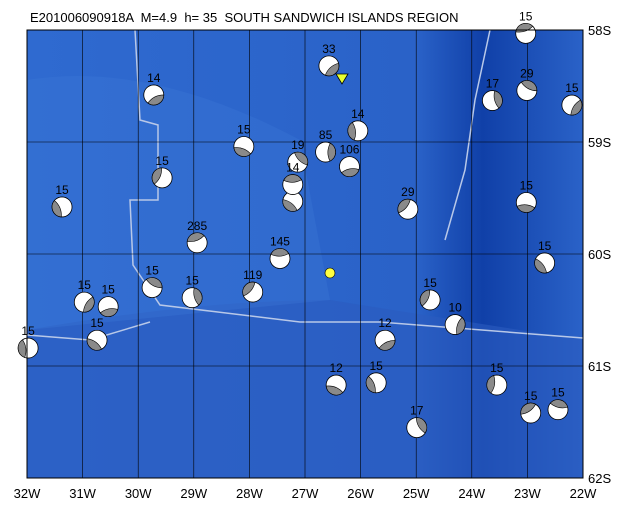  I want to click on lon-tick-label: 23W, so click(527, 493).